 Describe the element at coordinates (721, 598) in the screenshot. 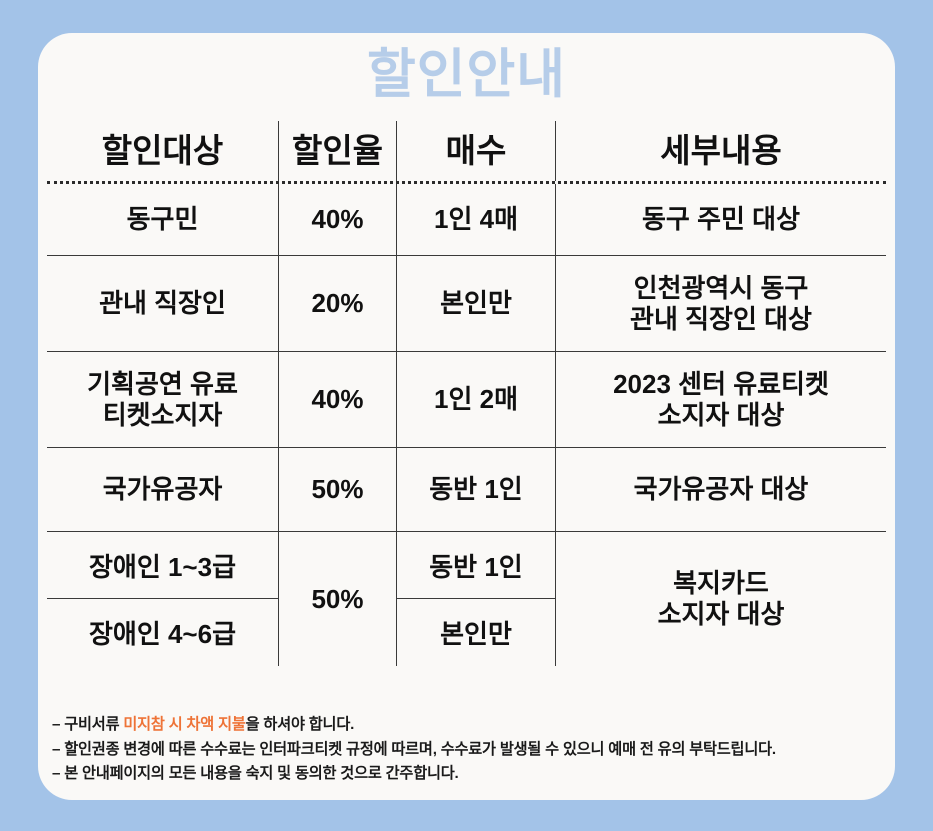

I see `cell-detail-merged: 복지카드 소지자 대상` at that location.